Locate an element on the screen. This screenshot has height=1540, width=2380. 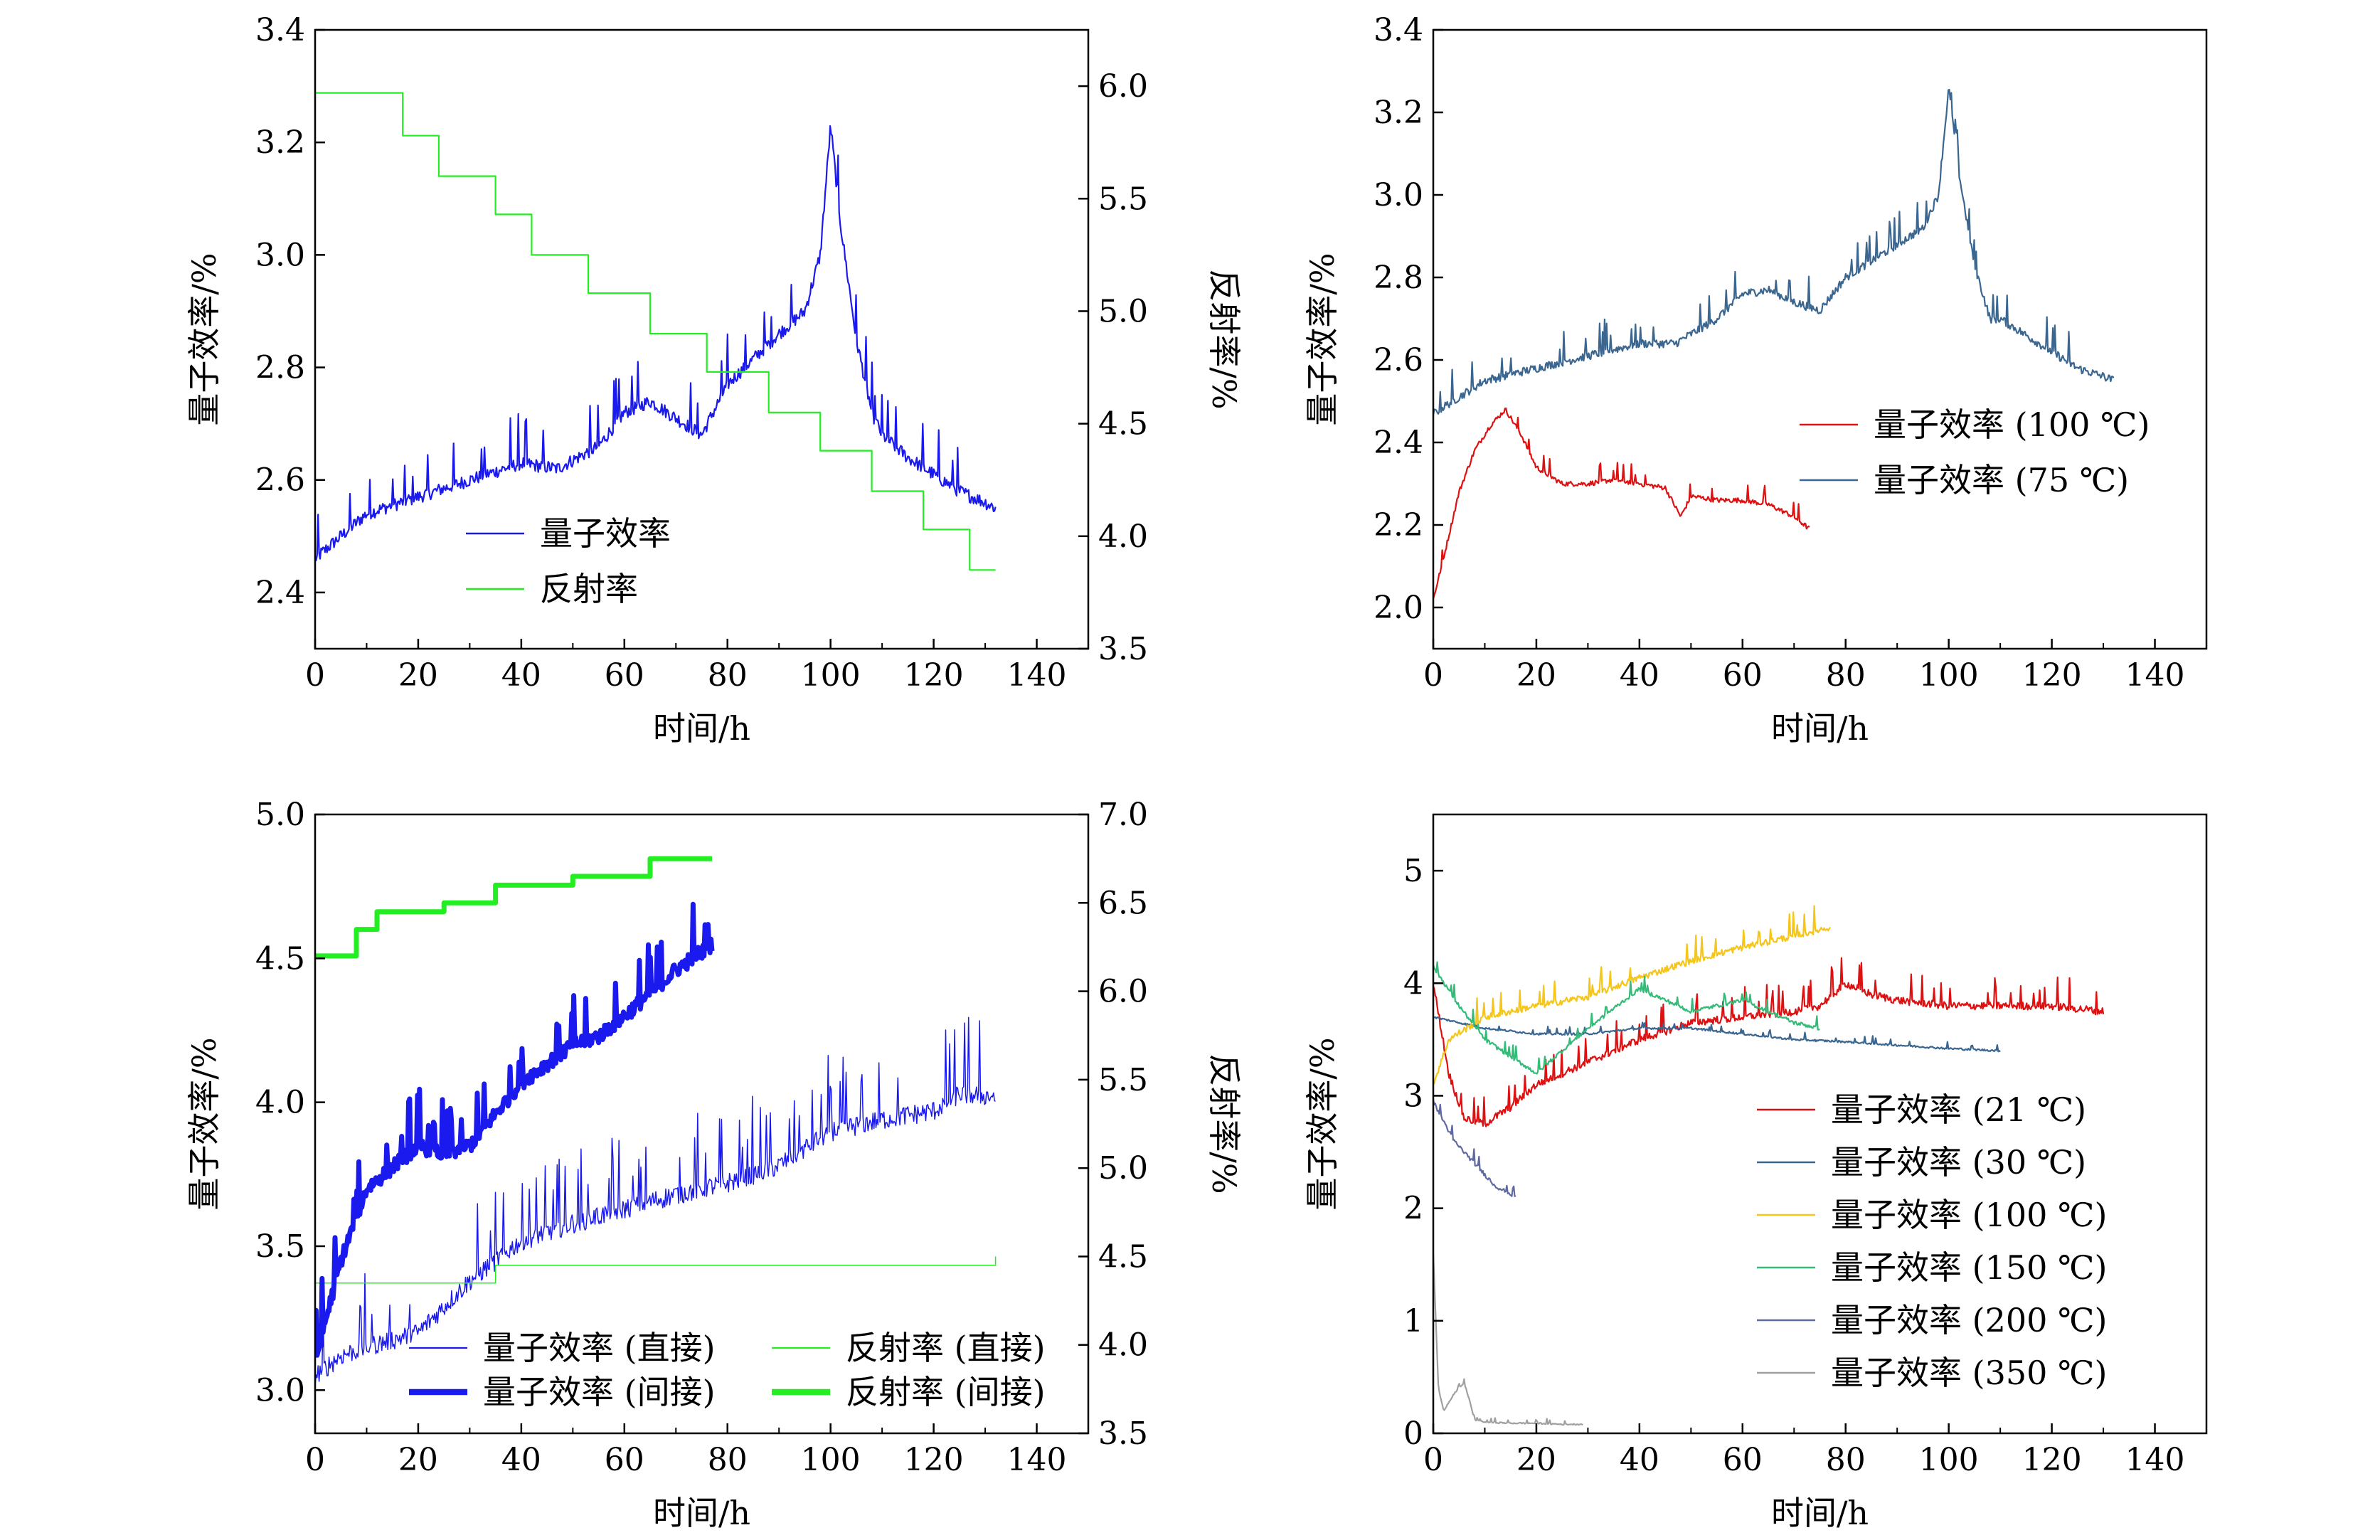
legend-entry-label: 反射率 is located at coordinates (589, 589).